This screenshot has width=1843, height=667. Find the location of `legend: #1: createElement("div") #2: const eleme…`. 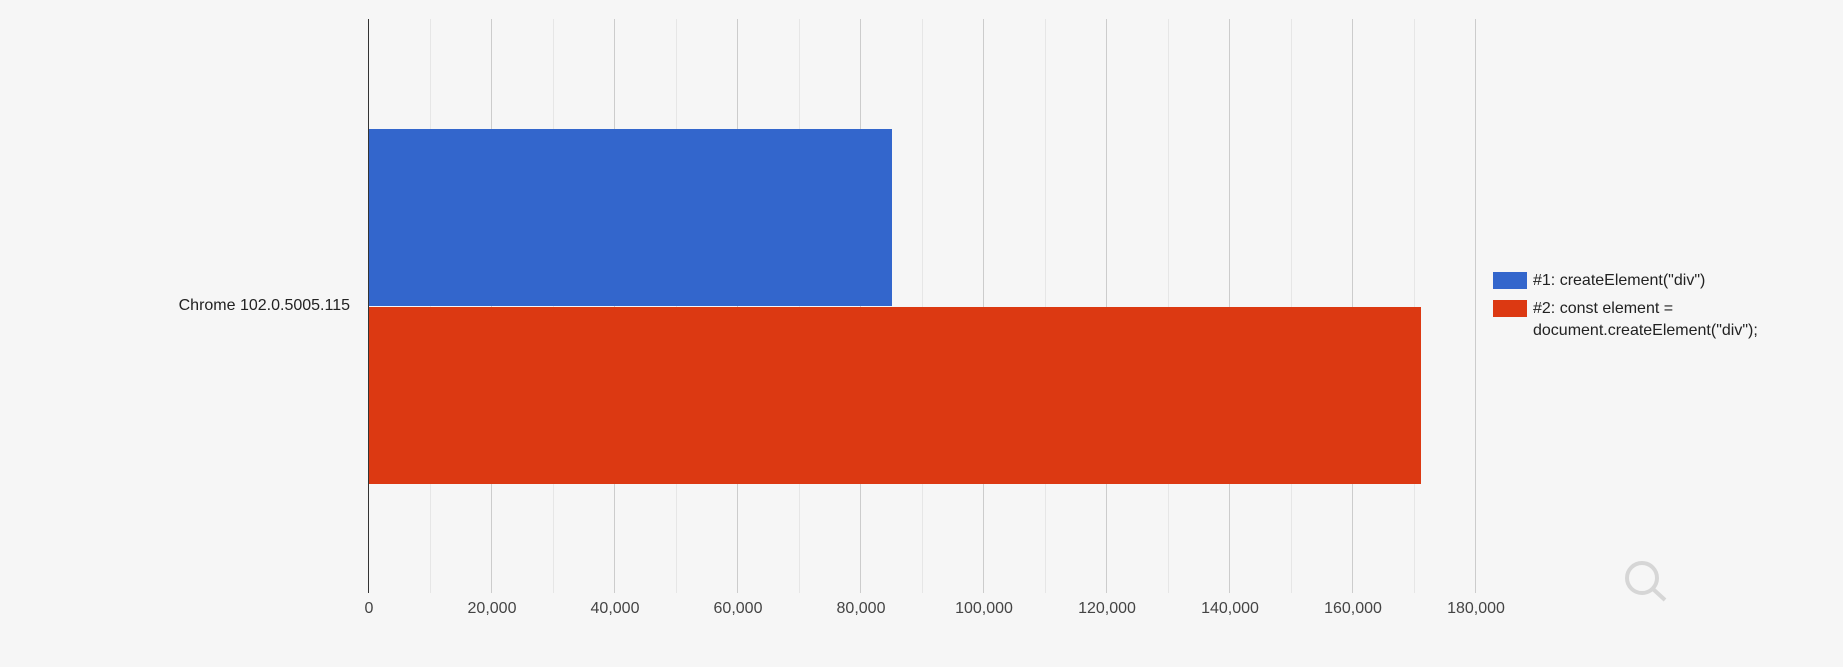

legend: #1: createElement("div") #2: const eleme… is located at coordinates (1643, 309).